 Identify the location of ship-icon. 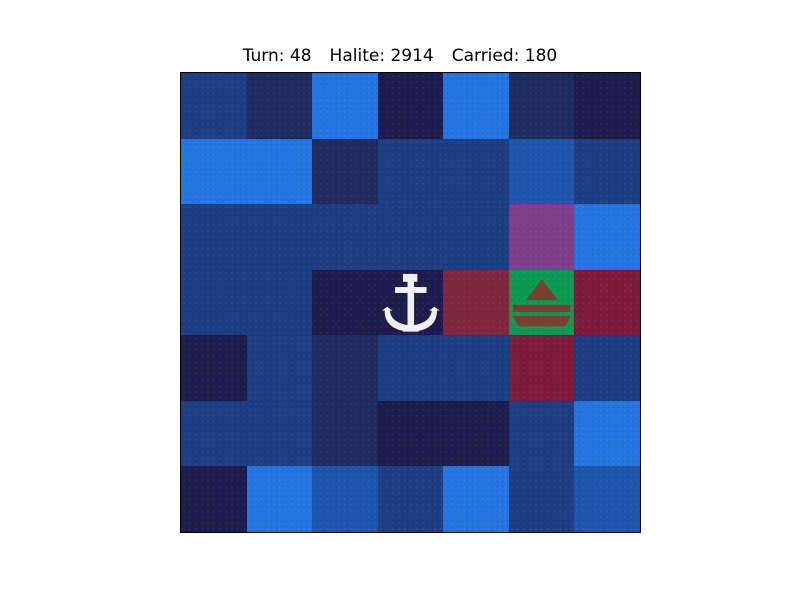
(541, 302).